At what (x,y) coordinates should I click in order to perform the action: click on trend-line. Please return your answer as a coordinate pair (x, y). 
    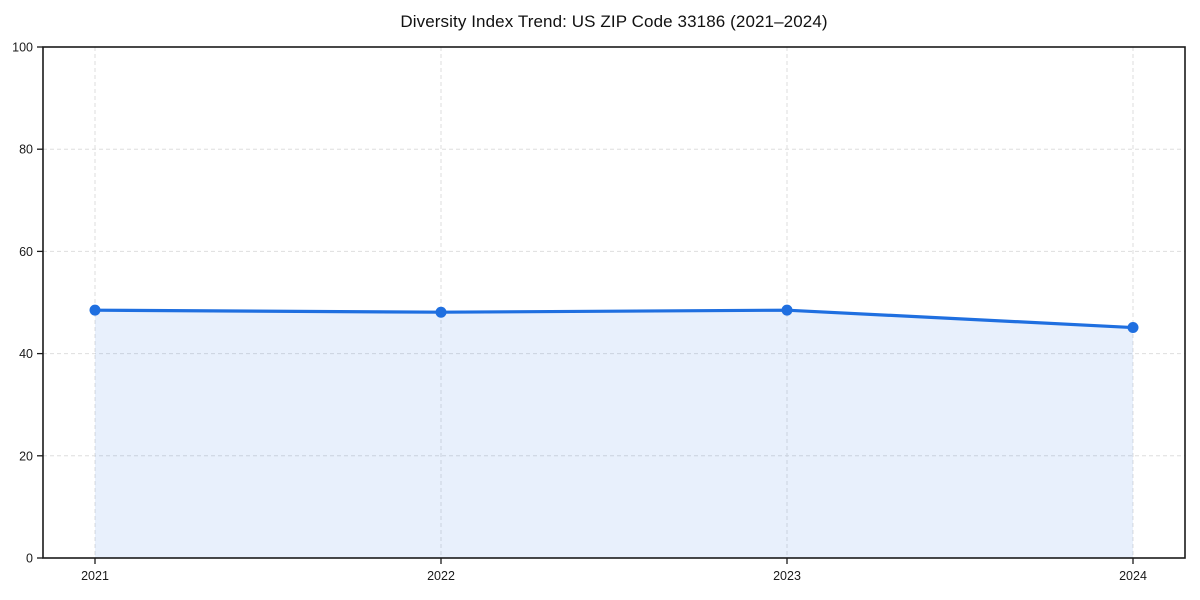
    Looking at the image, I should click on (614, 319).